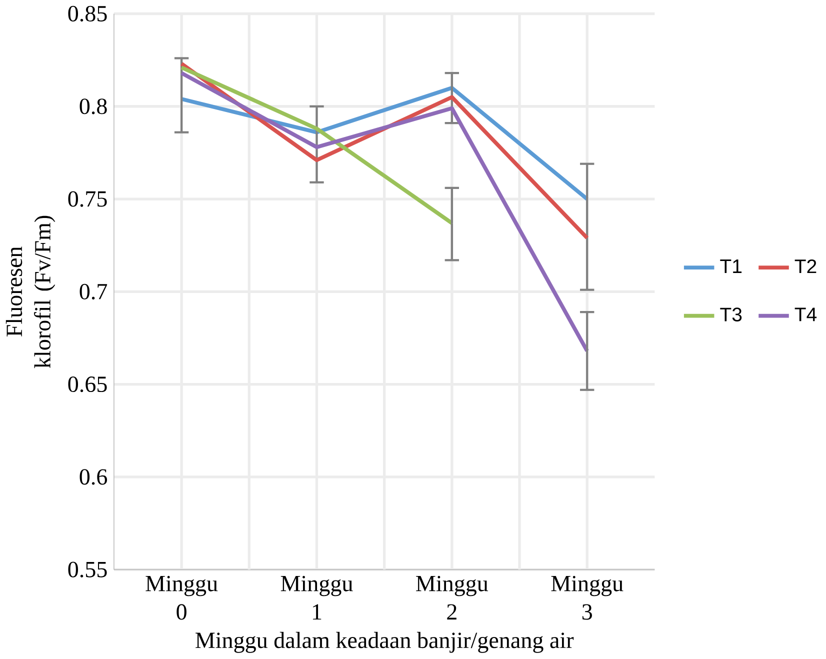 The width and height of the screenshot is (826, 659). I want to click on y-tick-label: 0.55, so click(87, 570).